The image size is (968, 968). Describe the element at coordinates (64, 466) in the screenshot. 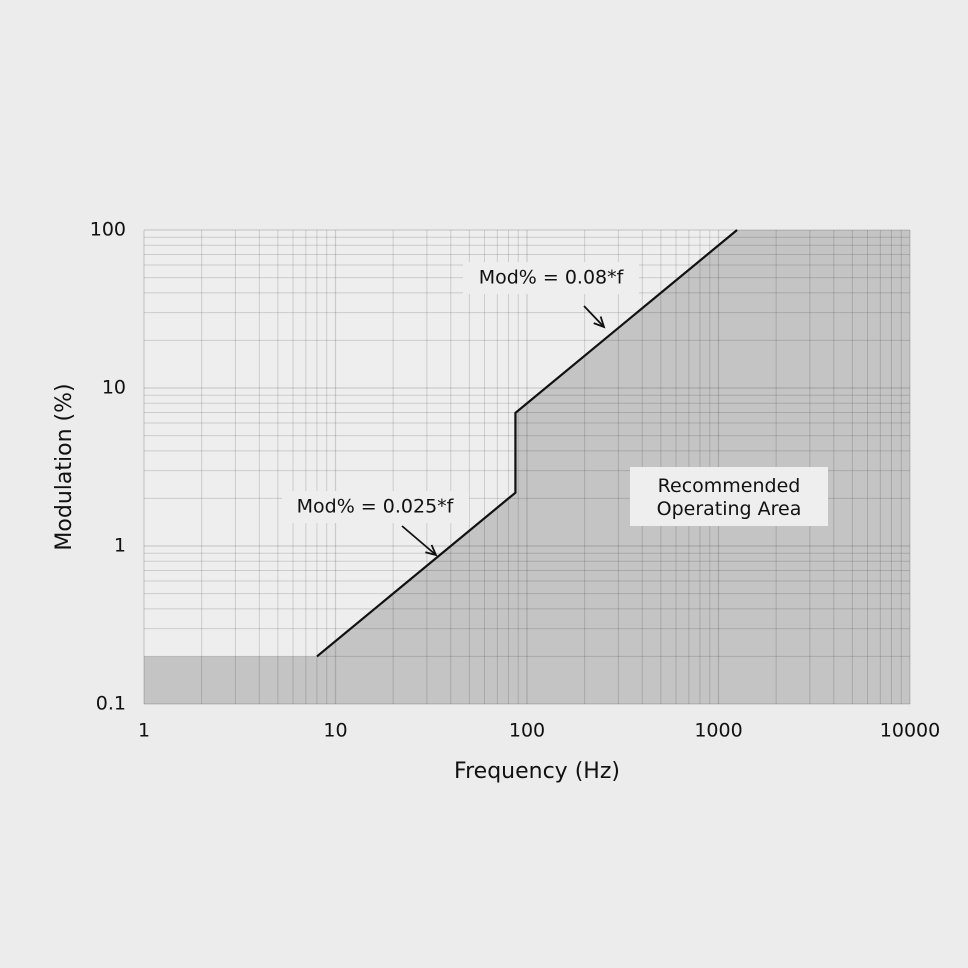

I see `y-axis-label: Modulation (%)` at that location.